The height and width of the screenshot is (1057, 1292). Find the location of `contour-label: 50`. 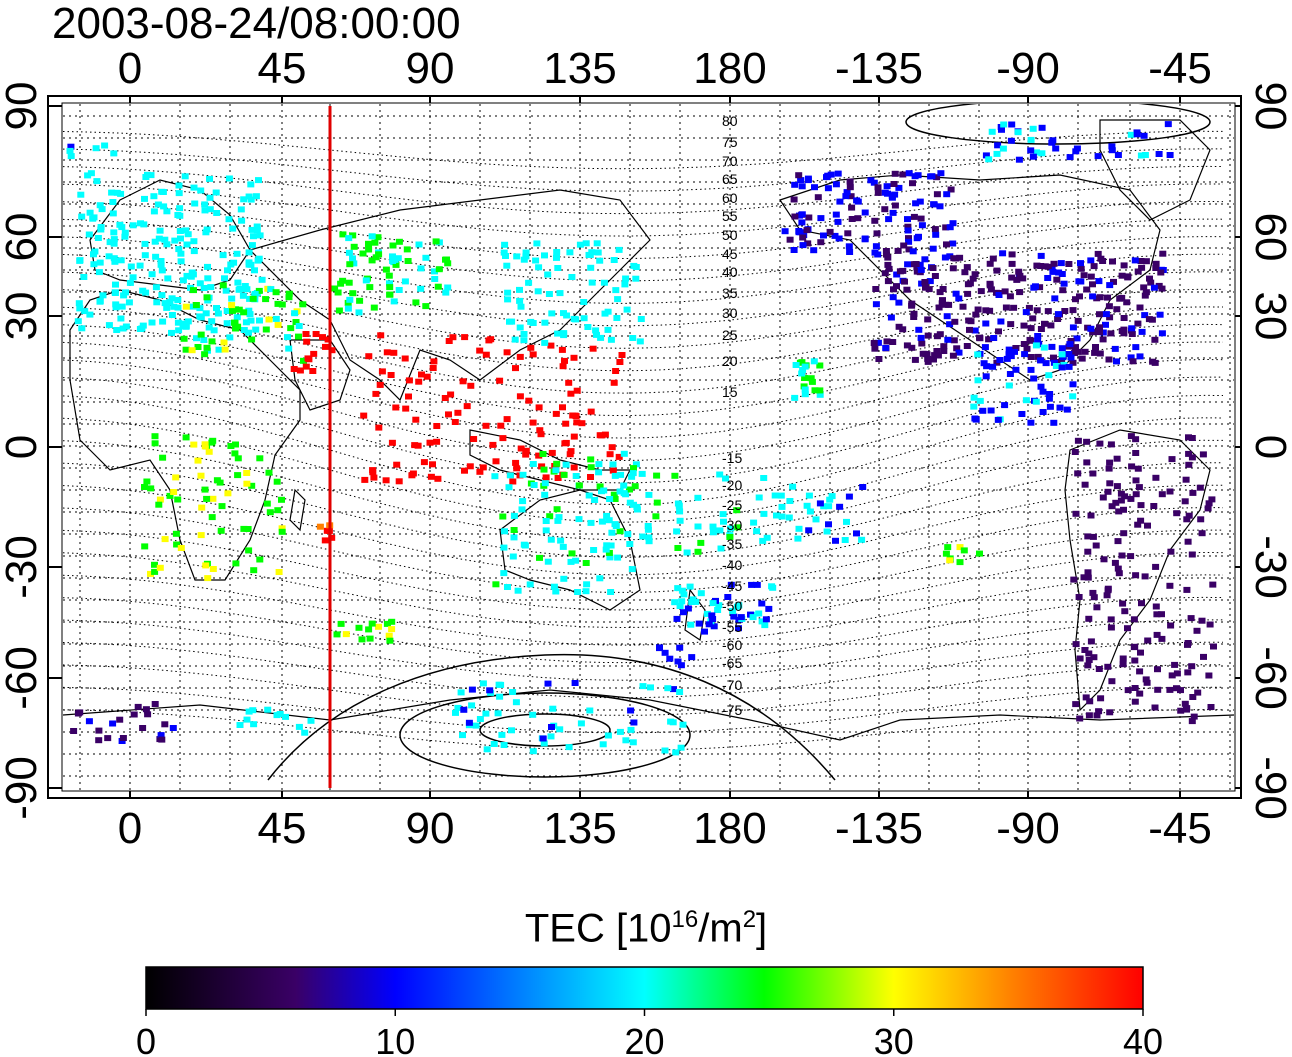

contour-label: 50 is located at coordinates (730, 235).